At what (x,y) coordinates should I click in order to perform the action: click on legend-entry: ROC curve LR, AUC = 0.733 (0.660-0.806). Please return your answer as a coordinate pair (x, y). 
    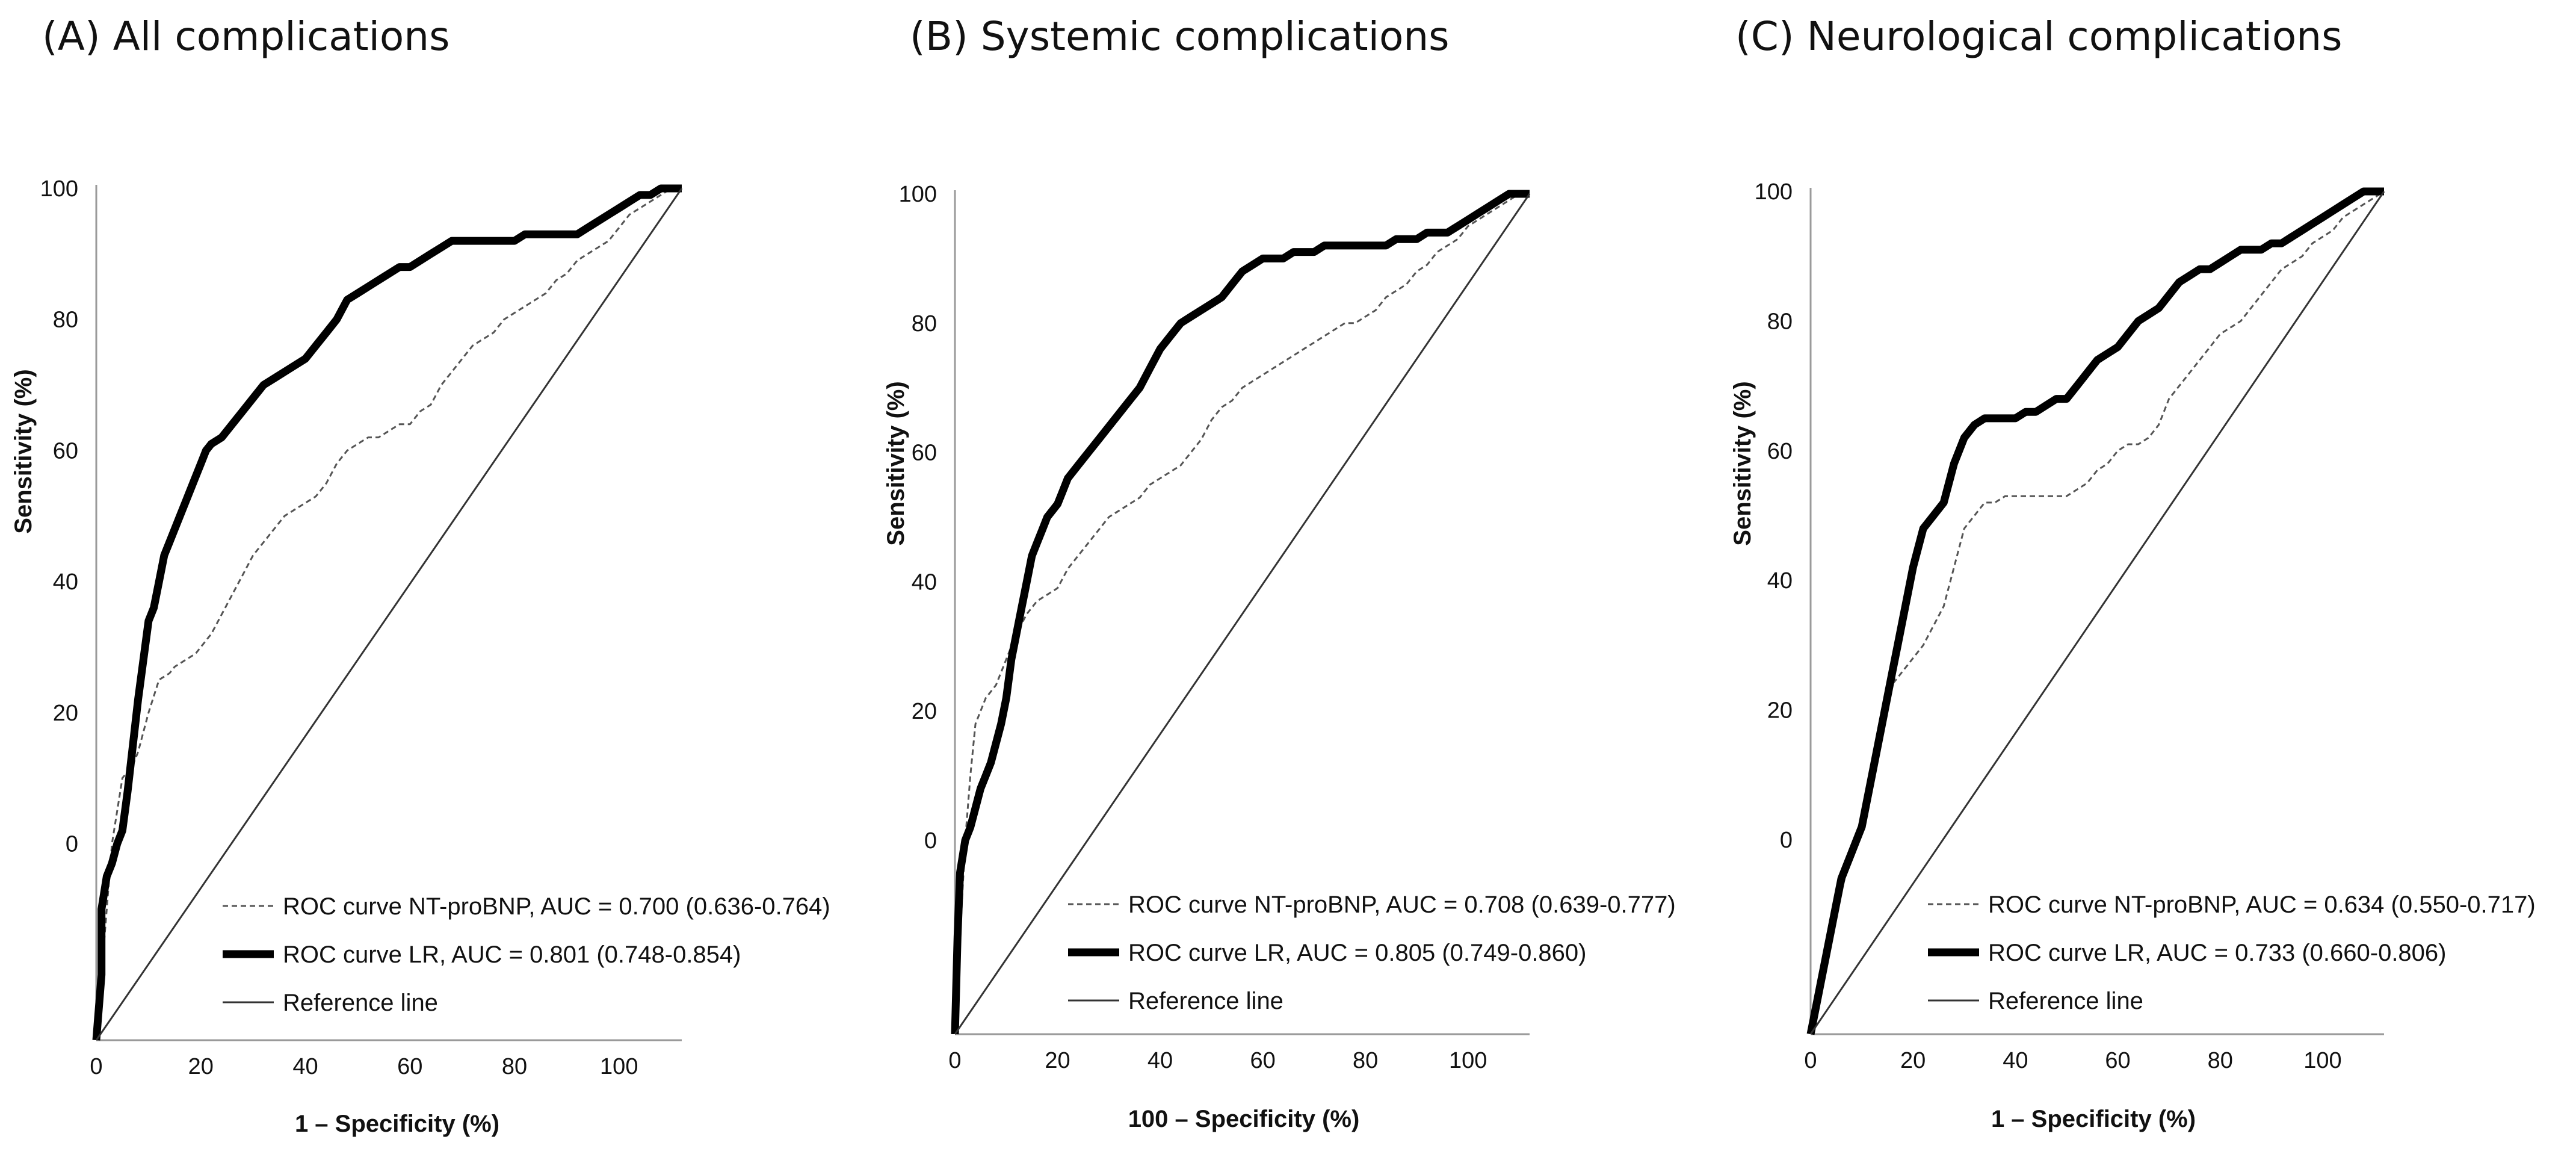
    Looking at the image, I should click on (2217, 953).